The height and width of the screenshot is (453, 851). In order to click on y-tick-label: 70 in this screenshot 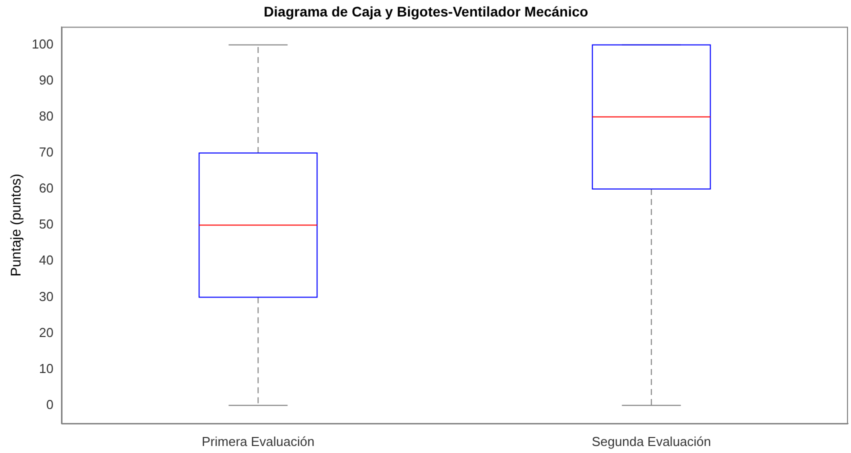, I will do `click(46, 152)`.